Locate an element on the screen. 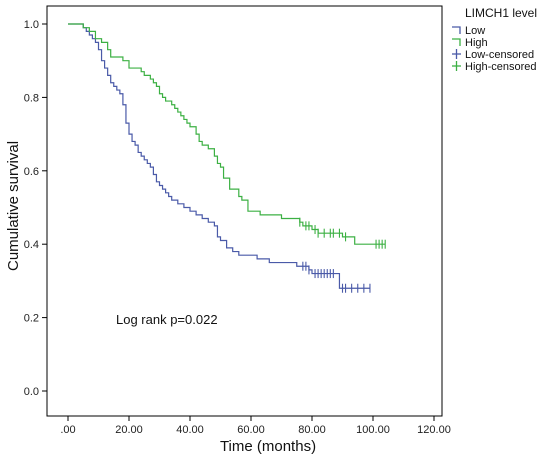 This screenshot has height=460, width=560. legend-low-label: Low is located at coordinates (475, 31).